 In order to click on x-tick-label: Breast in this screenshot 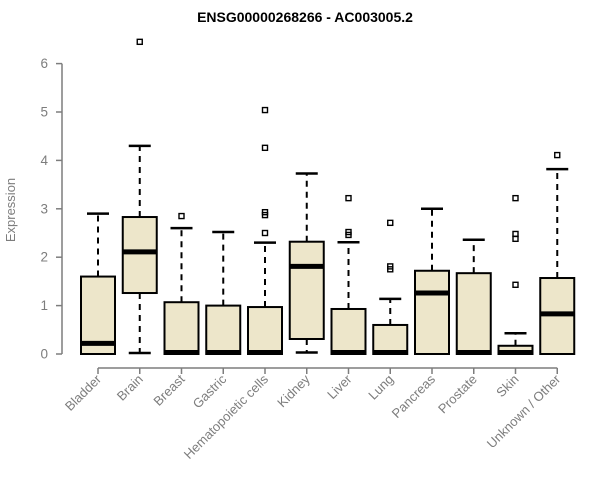, I will do `click(168, 389)`.